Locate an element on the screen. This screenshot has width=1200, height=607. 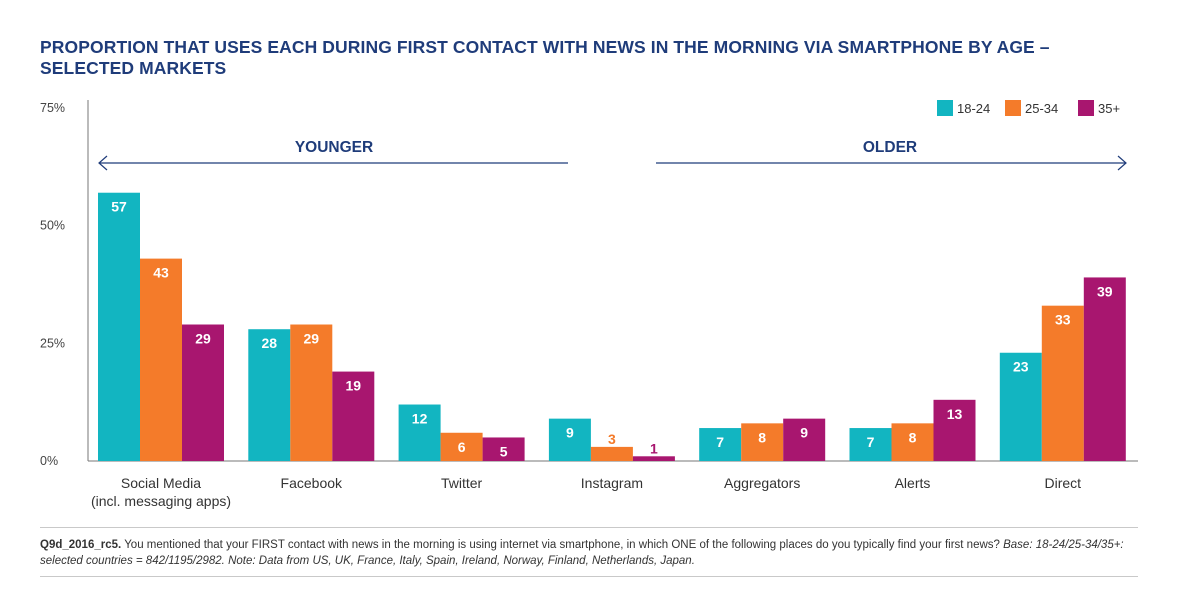
bar-value-label: 6 is located at coordinates (462, 447).